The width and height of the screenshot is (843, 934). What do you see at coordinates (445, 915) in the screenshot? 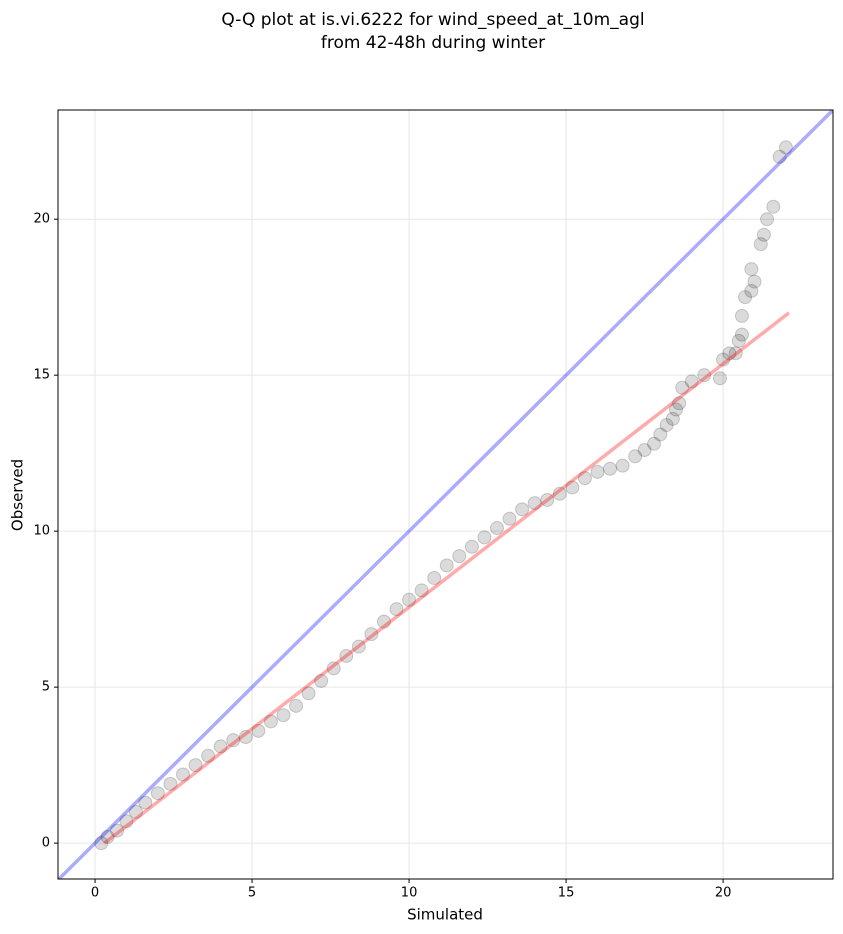
I see `x-axis-label: Simulated` at bounding box center [445, 915].